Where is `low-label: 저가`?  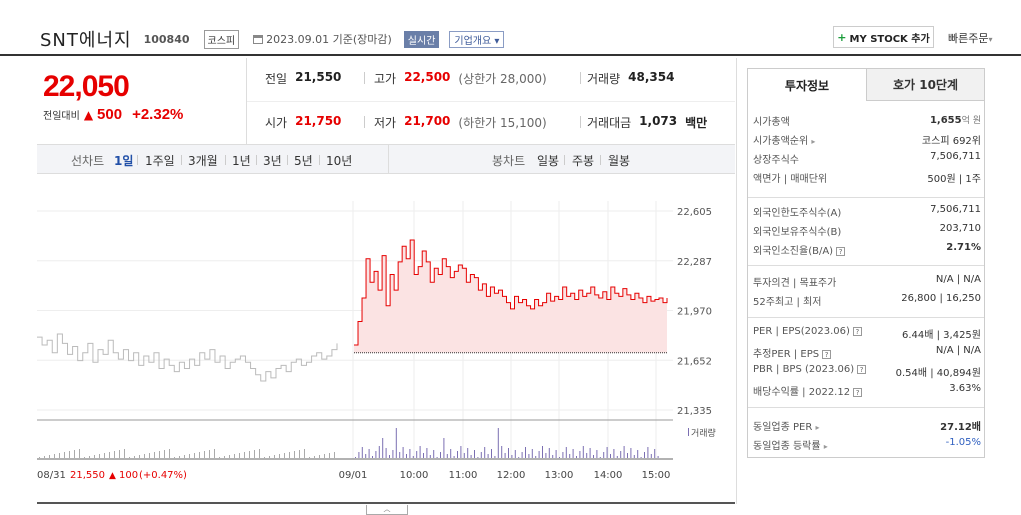 low-label: 저가 is located at coordinates (385, 123).